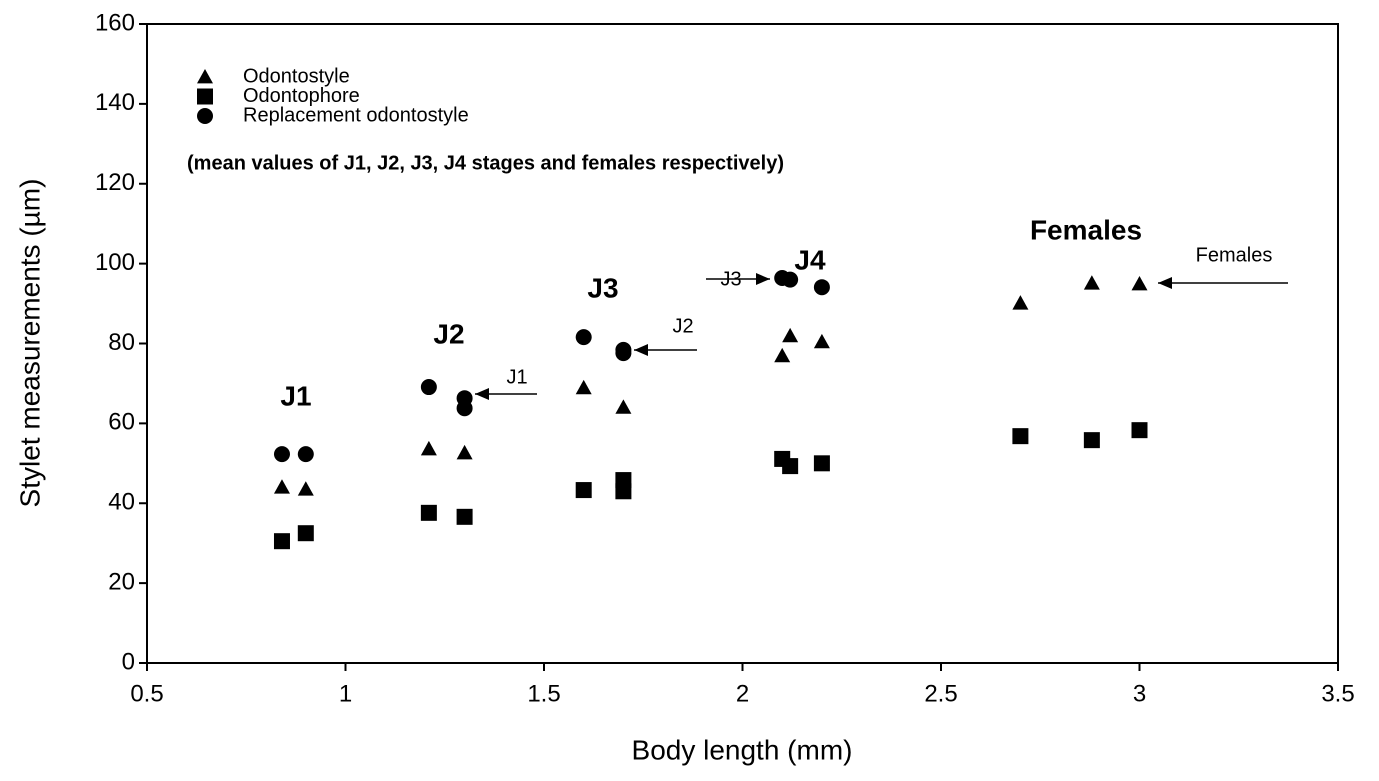  Describe the element at coordinates (1139, 693) in the screenshot. I see `x-tick-label: 3` at that location.